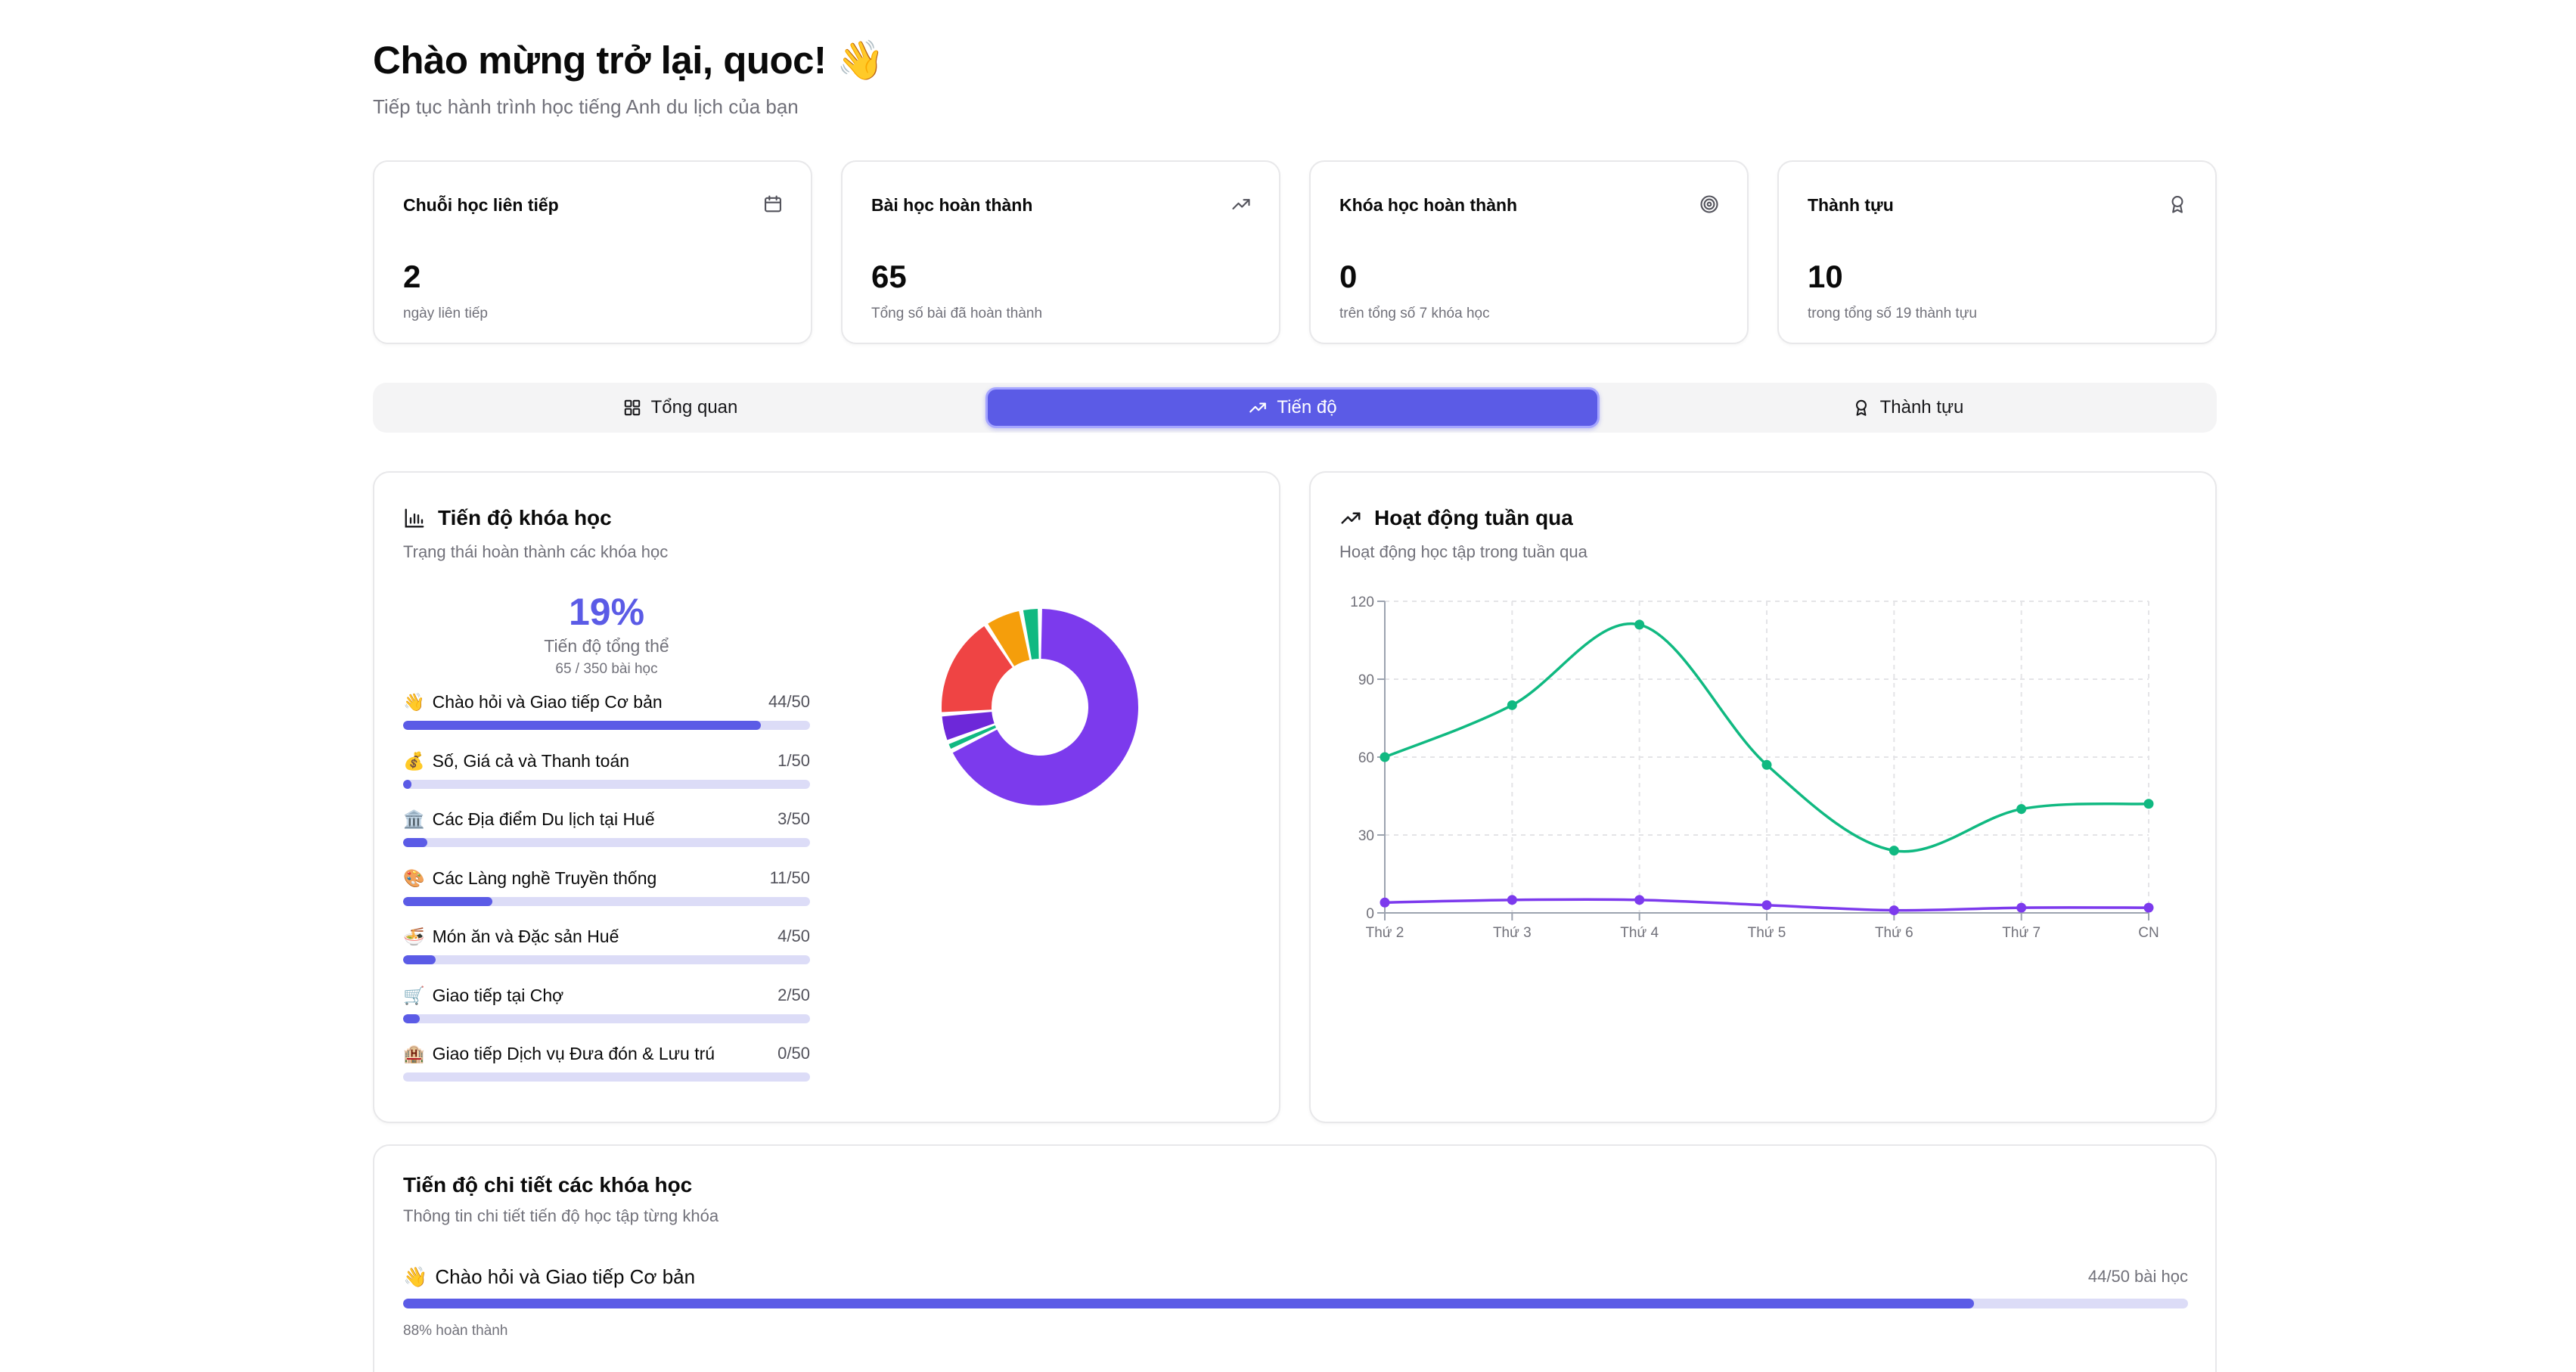  I want to click on course-row: 👋 Chào hỏi và Giao tiếp Cơ bản 44/50, so click(606, 721).